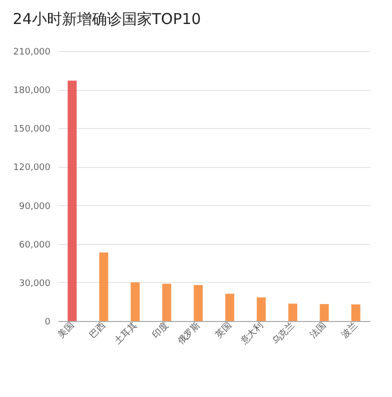  Describe the element at coordinates (106, 19) in the screenshot. I see `chart-title: 24小时新增确诊国家TOP10` at that location.